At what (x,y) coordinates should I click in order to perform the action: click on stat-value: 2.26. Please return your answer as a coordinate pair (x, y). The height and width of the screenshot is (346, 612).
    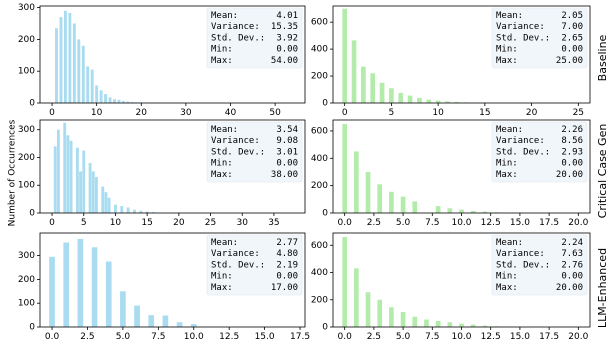
    Looking at the image, I should click on (572, 130).